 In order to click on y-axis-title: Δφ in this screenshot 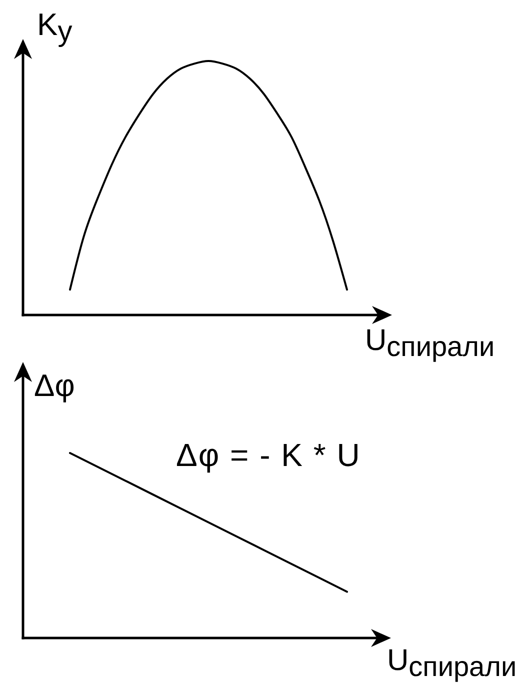, I will do `click(54, 385)`.